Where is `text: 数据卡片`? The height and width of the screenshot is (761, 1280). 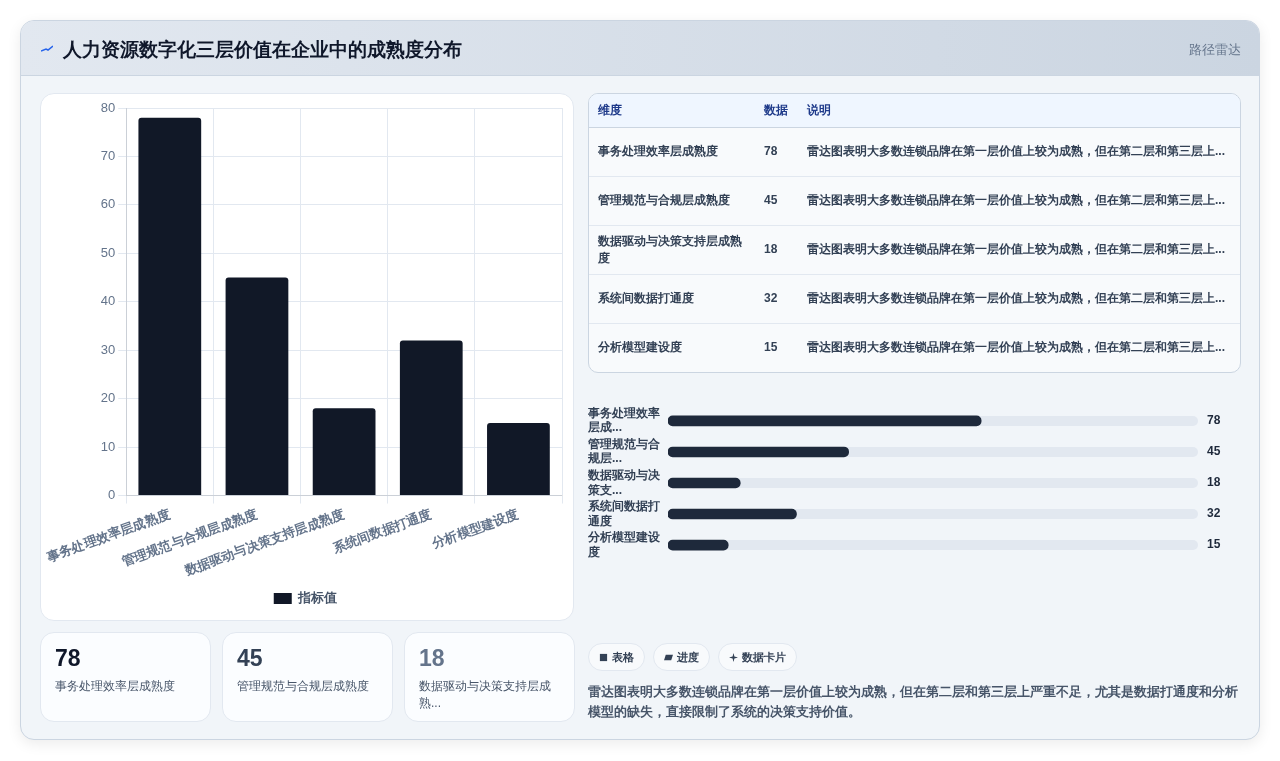
text: 数据卡片 is located at coordinates (764, 657).